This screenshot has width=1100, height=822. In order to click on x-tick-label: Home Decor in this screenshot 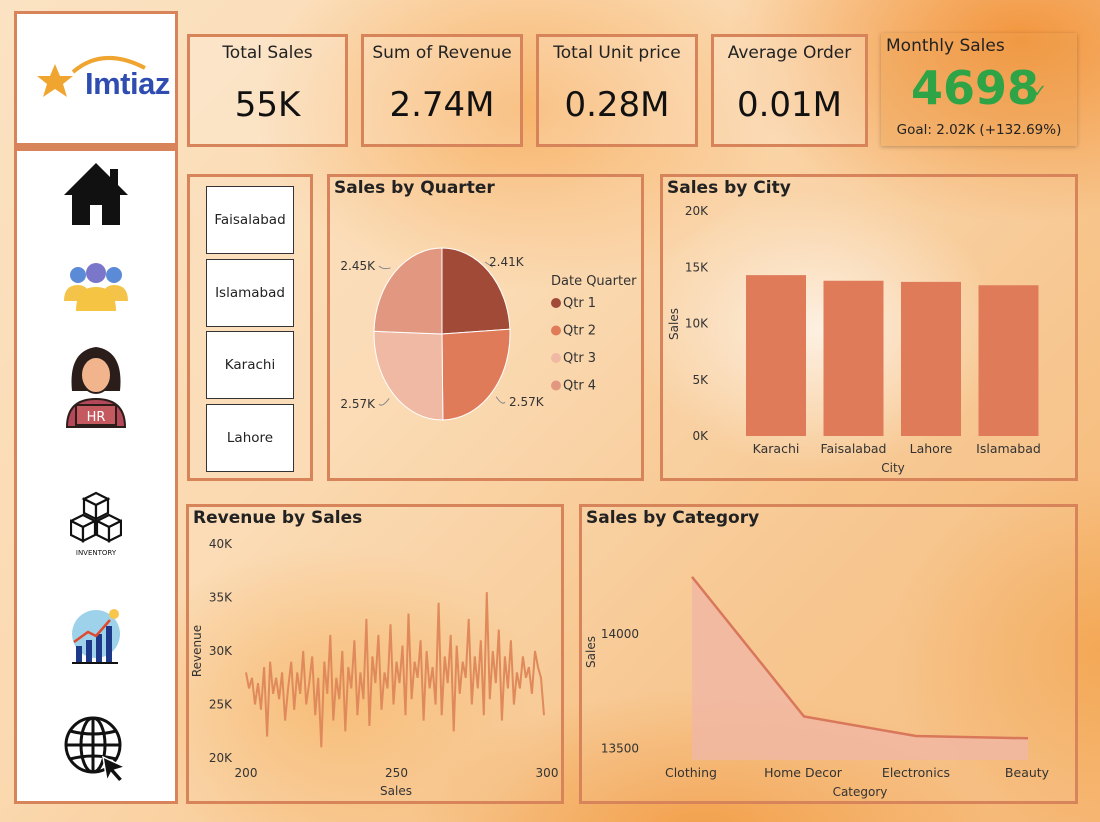, I will do `click(803, 772)`.